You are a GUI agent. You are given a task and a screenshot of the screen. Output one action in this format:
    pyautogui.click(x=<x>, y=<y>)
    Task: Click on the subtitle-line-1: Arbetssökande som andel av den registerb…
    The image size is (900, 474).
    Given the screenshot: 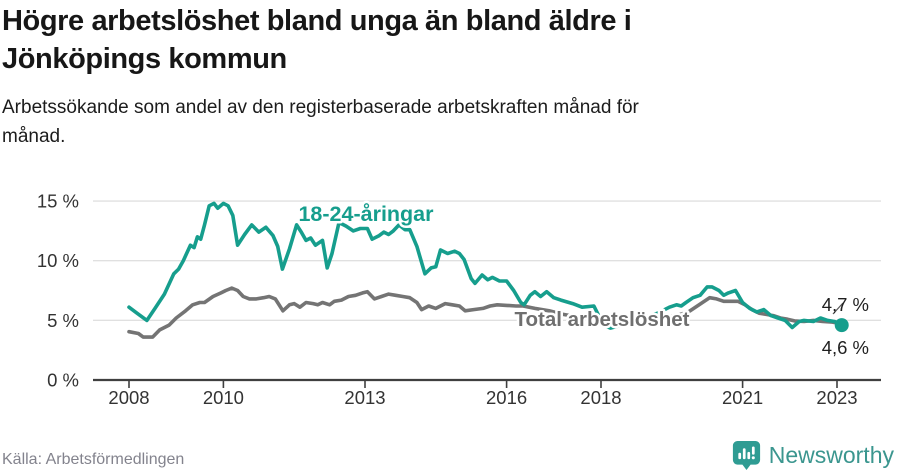 What is the action you would take?
    pyautogui.click(x=320, y=107)
    